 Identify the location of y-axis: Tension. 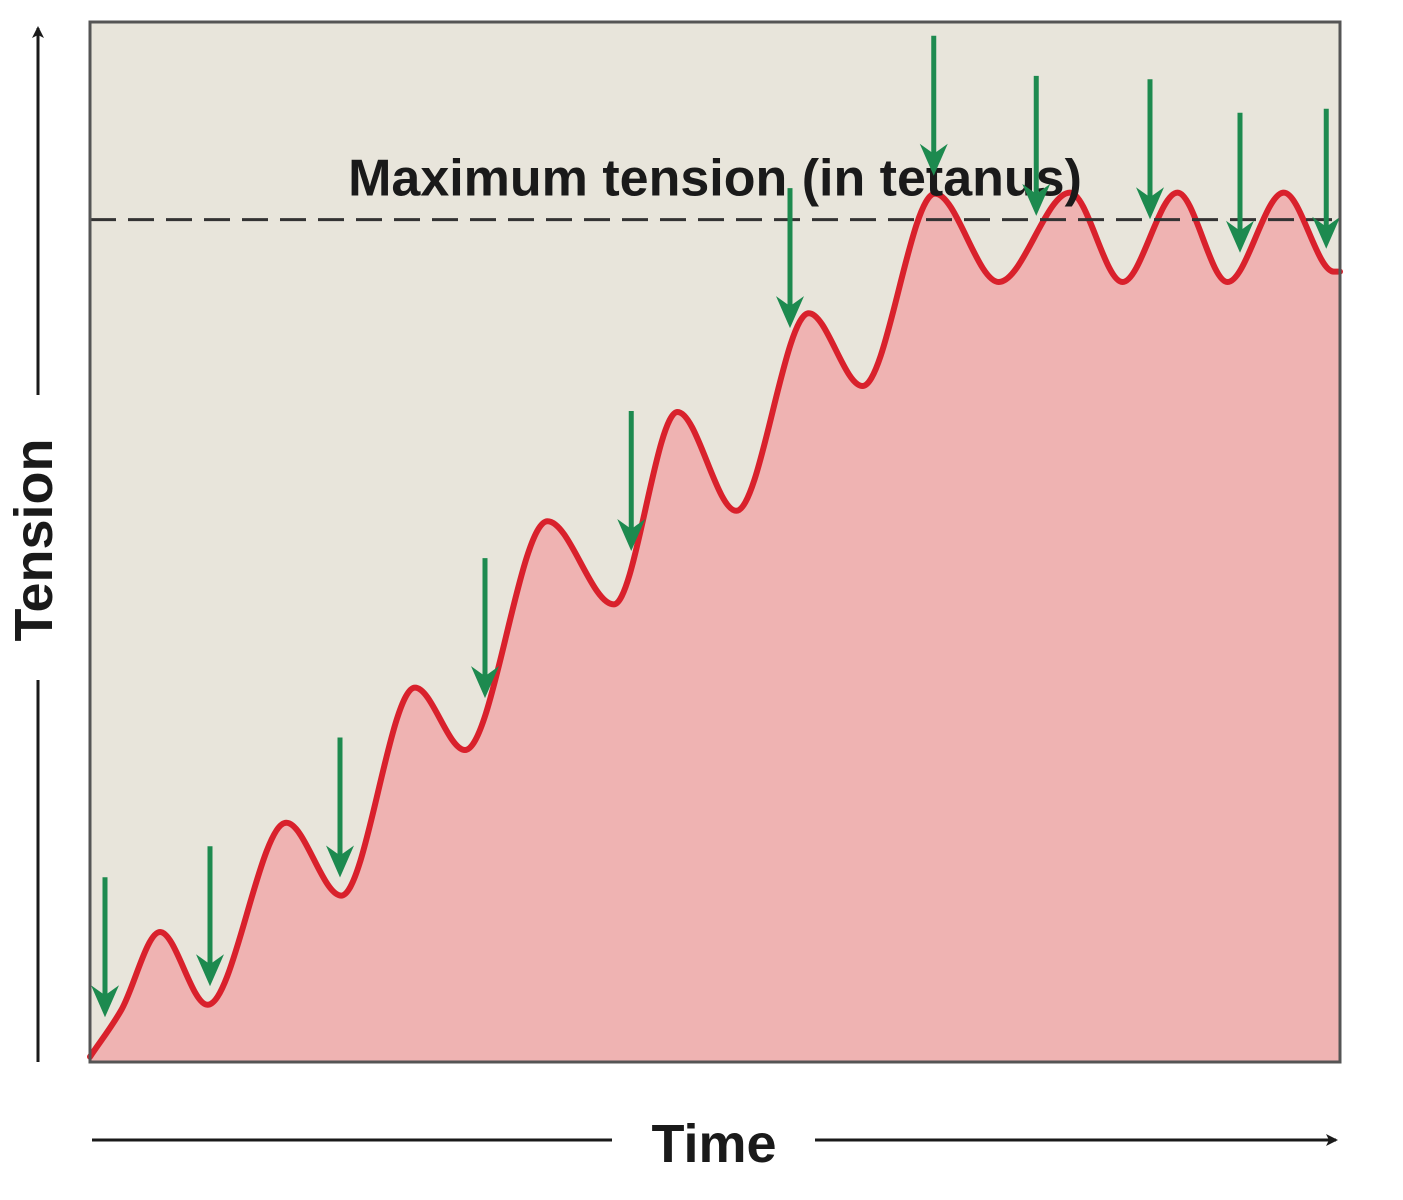
(34, 544).